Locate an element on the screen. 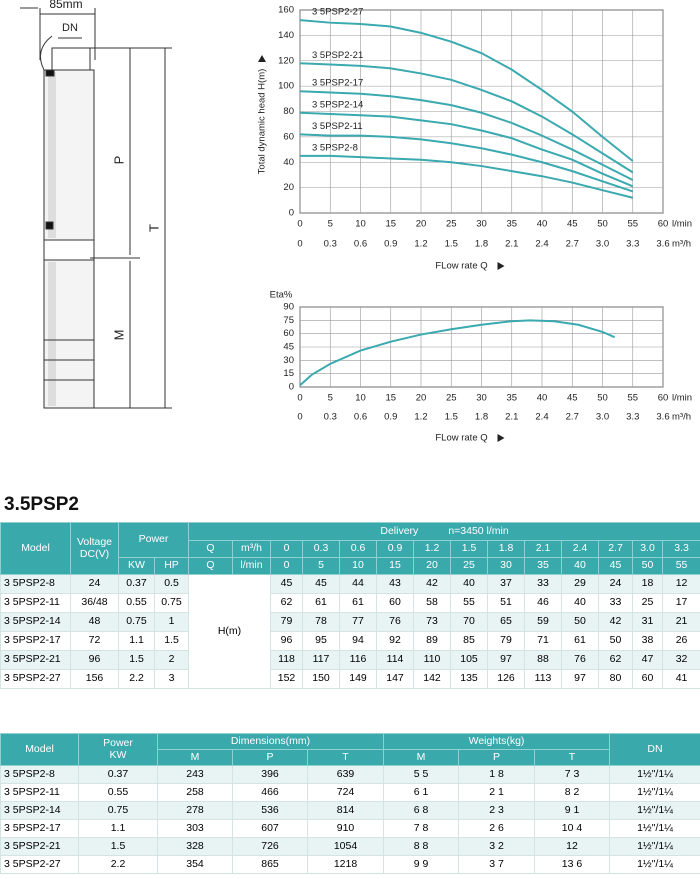  value-cell: 33 is located at coordinates (616, 603).